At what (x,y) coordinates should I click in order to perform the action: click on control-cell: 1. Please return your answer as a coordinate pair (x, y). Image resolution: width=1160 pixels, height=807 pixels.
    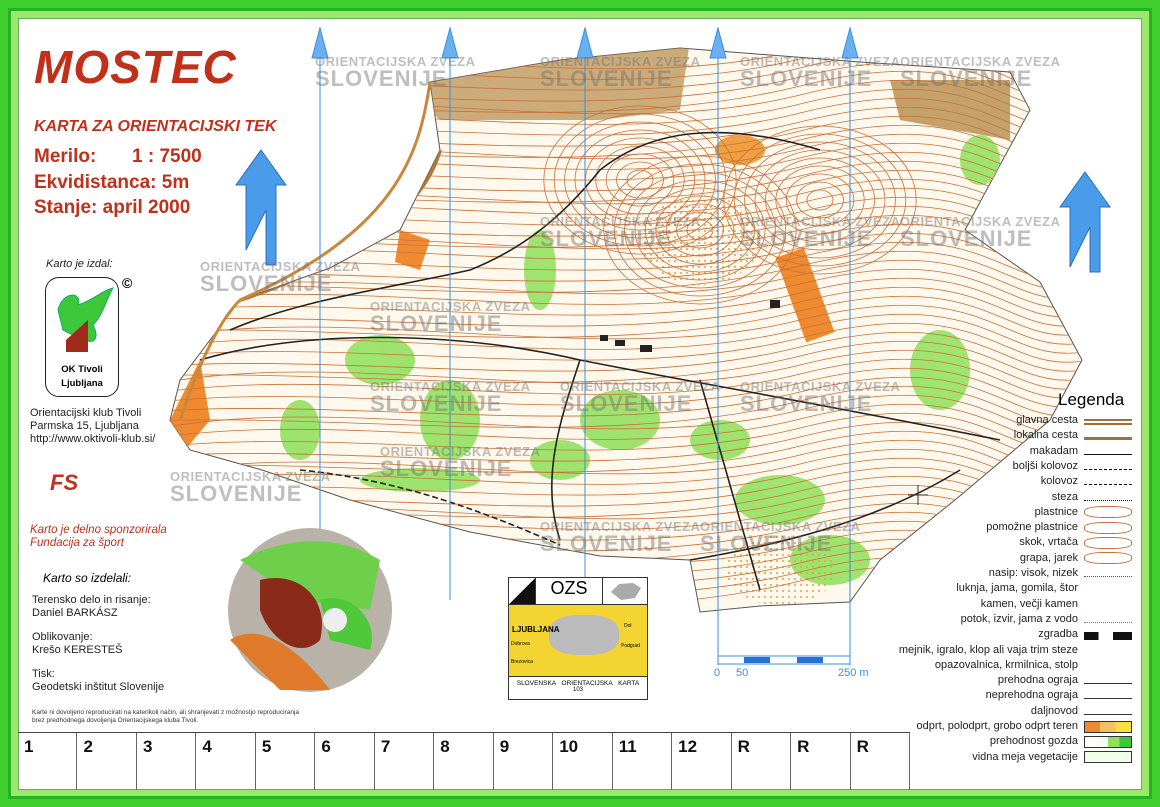
    Looking at the image, I should click on (48, 761).